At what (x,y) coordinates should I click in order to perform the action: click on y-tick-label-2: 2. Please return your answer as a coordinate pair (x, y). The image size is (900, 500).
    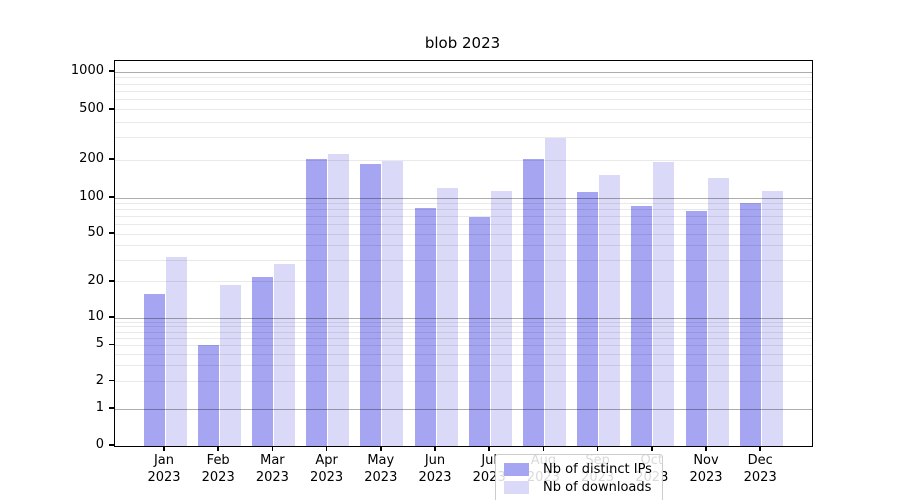
    Looking at the image, I should click on (99, 380).